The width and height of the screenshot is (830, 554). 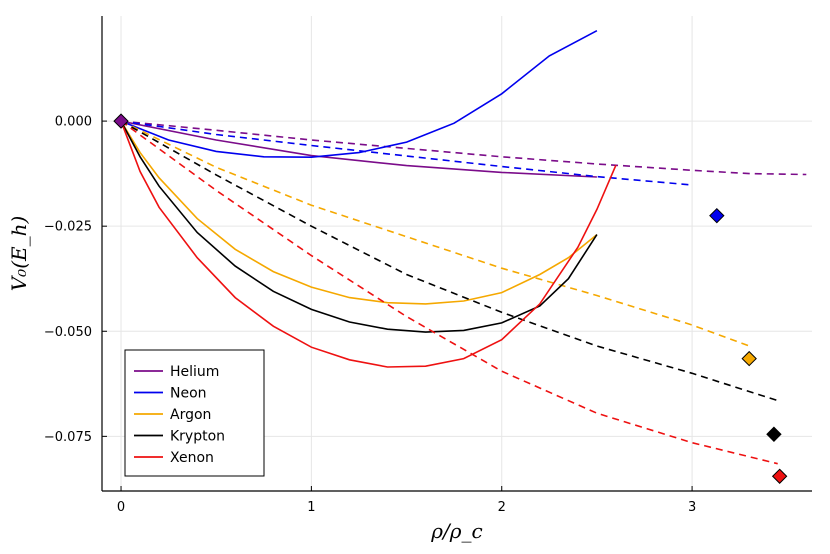 What do you see at coordinates (358, 149) in the screenshot?
I see `helium-solid-line` at bounding box center [358, 149].